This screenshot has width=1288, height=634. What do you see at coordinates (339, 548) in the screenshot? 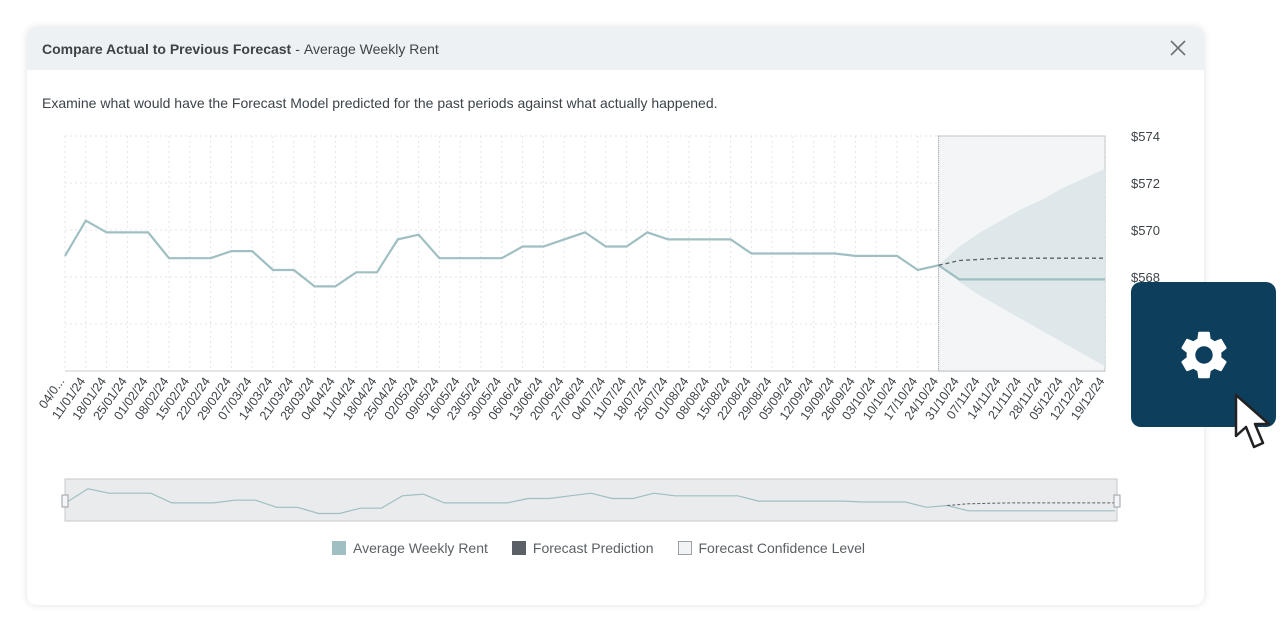
I see `legend-swatch-actual` at bounding box center [339, 548].